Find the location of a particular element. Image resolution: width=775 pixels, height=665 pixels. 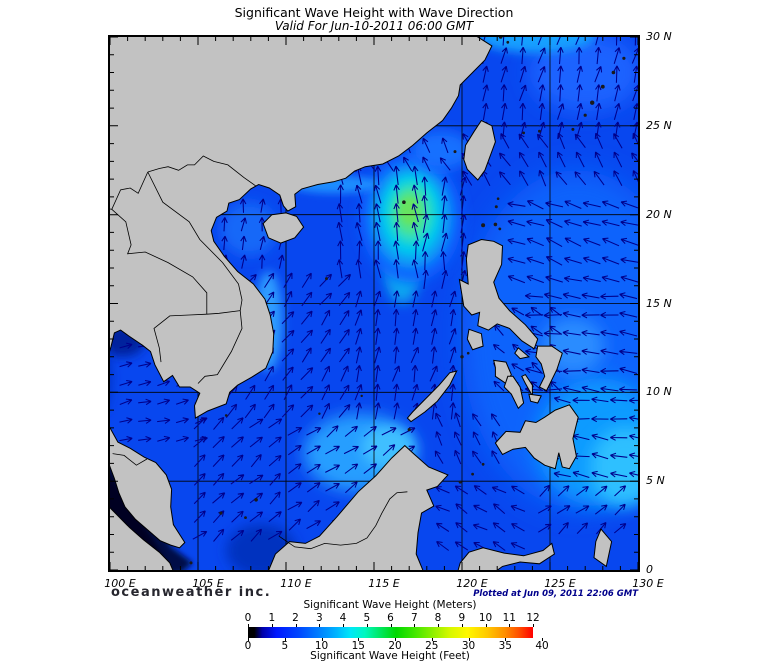

meters-tick-4: 4 is located at coordinates (343, 618).